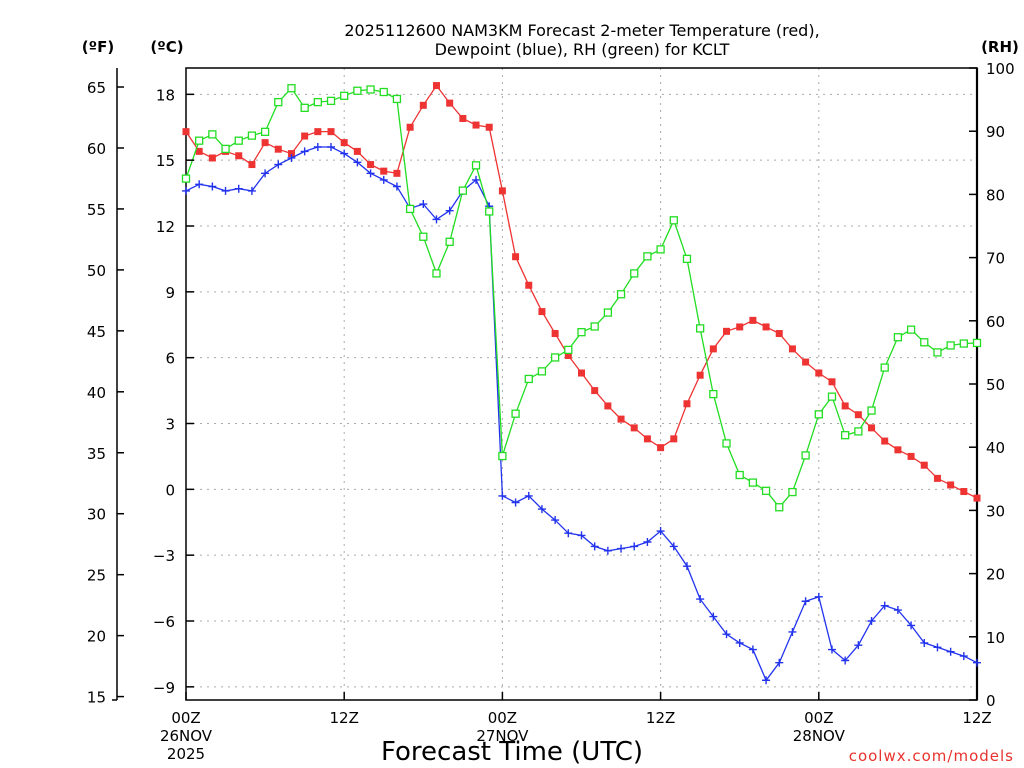 This screenshot has height=768, width=1024. I want to click on rh-tick-label: 90, so click(995, 132).